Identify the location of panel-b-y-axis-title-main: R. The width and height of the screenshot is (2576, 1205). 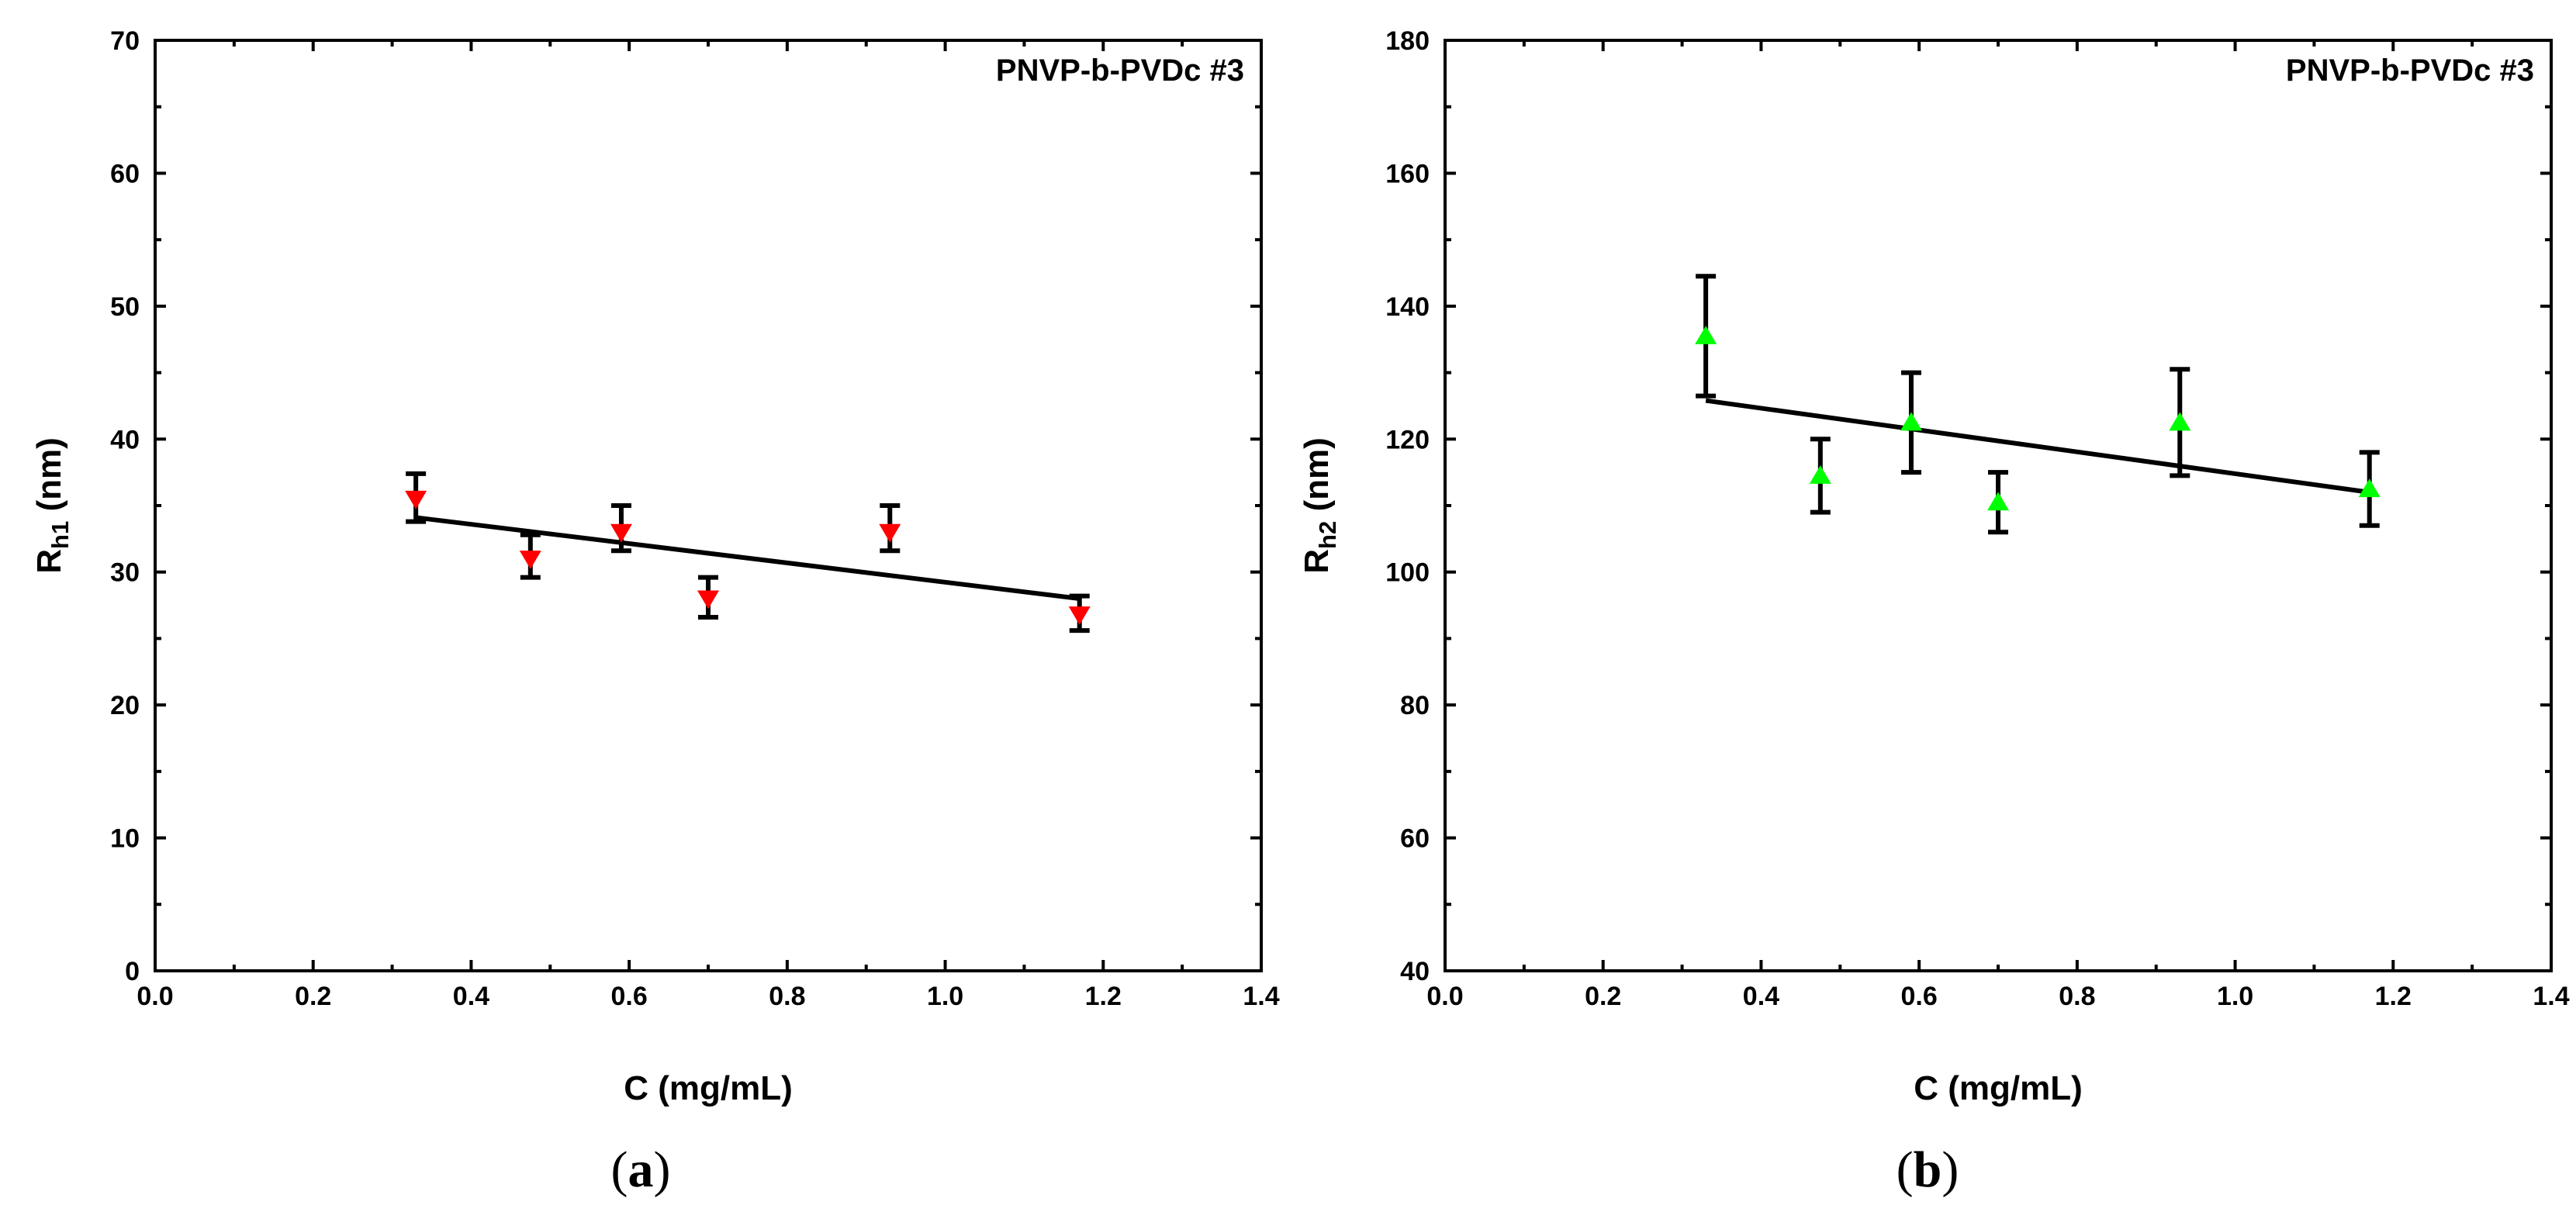
(1317, 562).